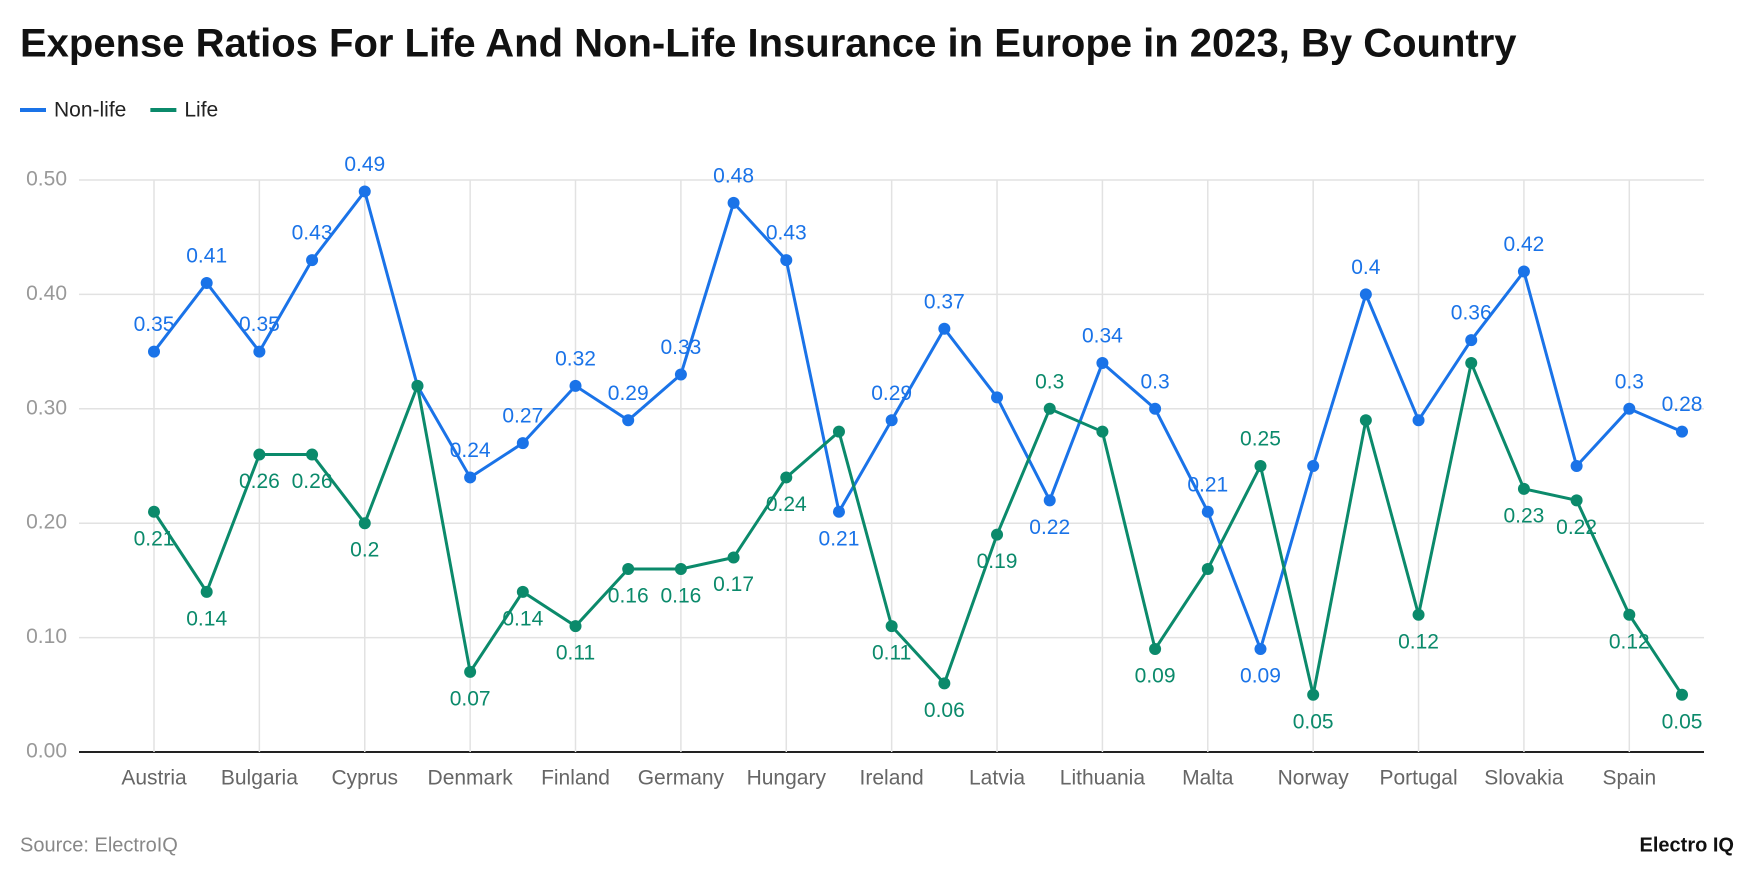  I want to click on x-tick-label: Portugal, so click(1418, 778).